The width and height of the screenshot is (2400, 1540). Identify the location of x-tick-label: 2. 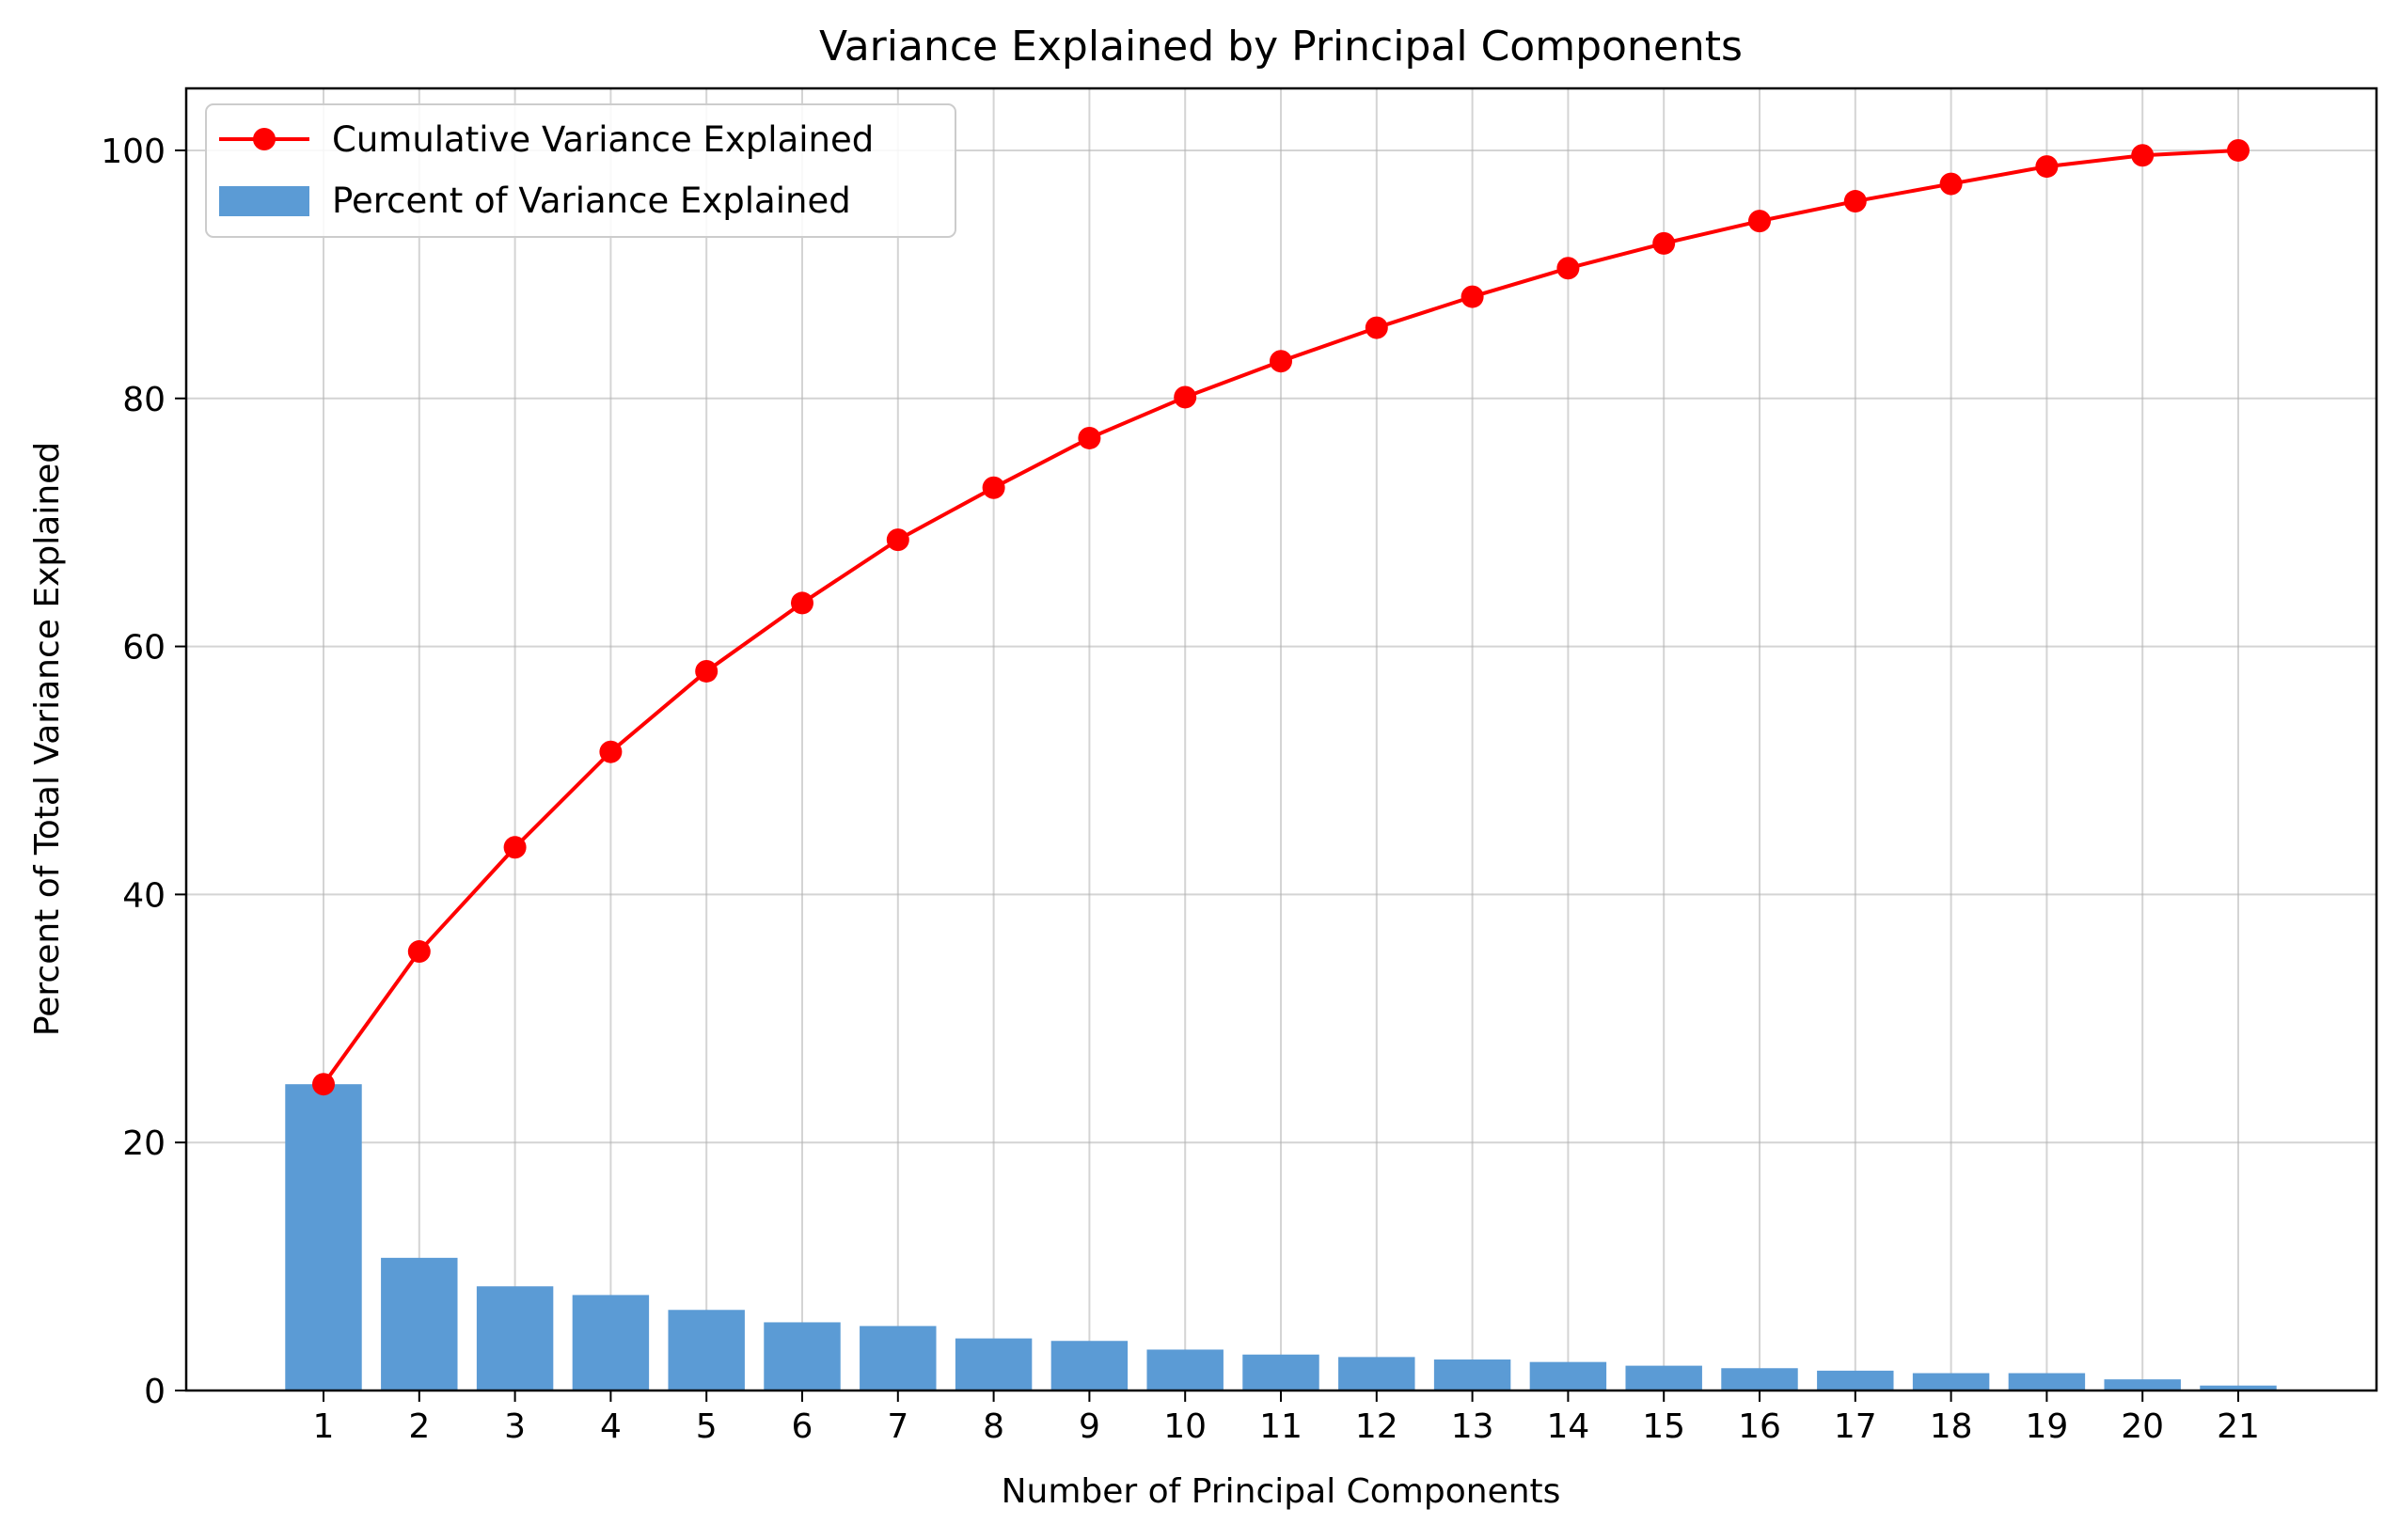
(419, 1427).